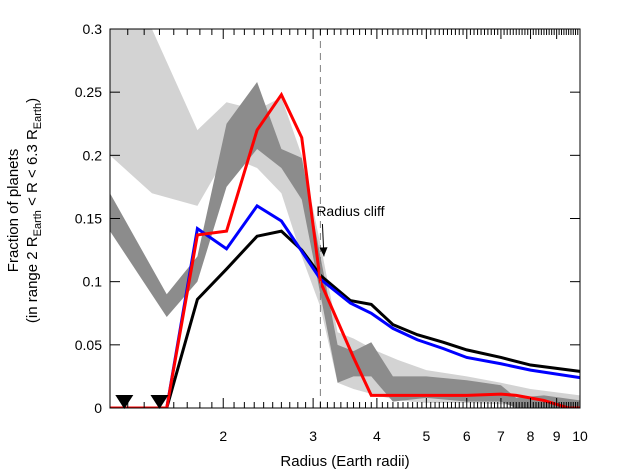 The height and width of the screenshot is (473, 628). What do you see at coordinates (38, 116) in the screenshot?
I see `y-label-sub2: Earth` at bounding box center [38, 116].